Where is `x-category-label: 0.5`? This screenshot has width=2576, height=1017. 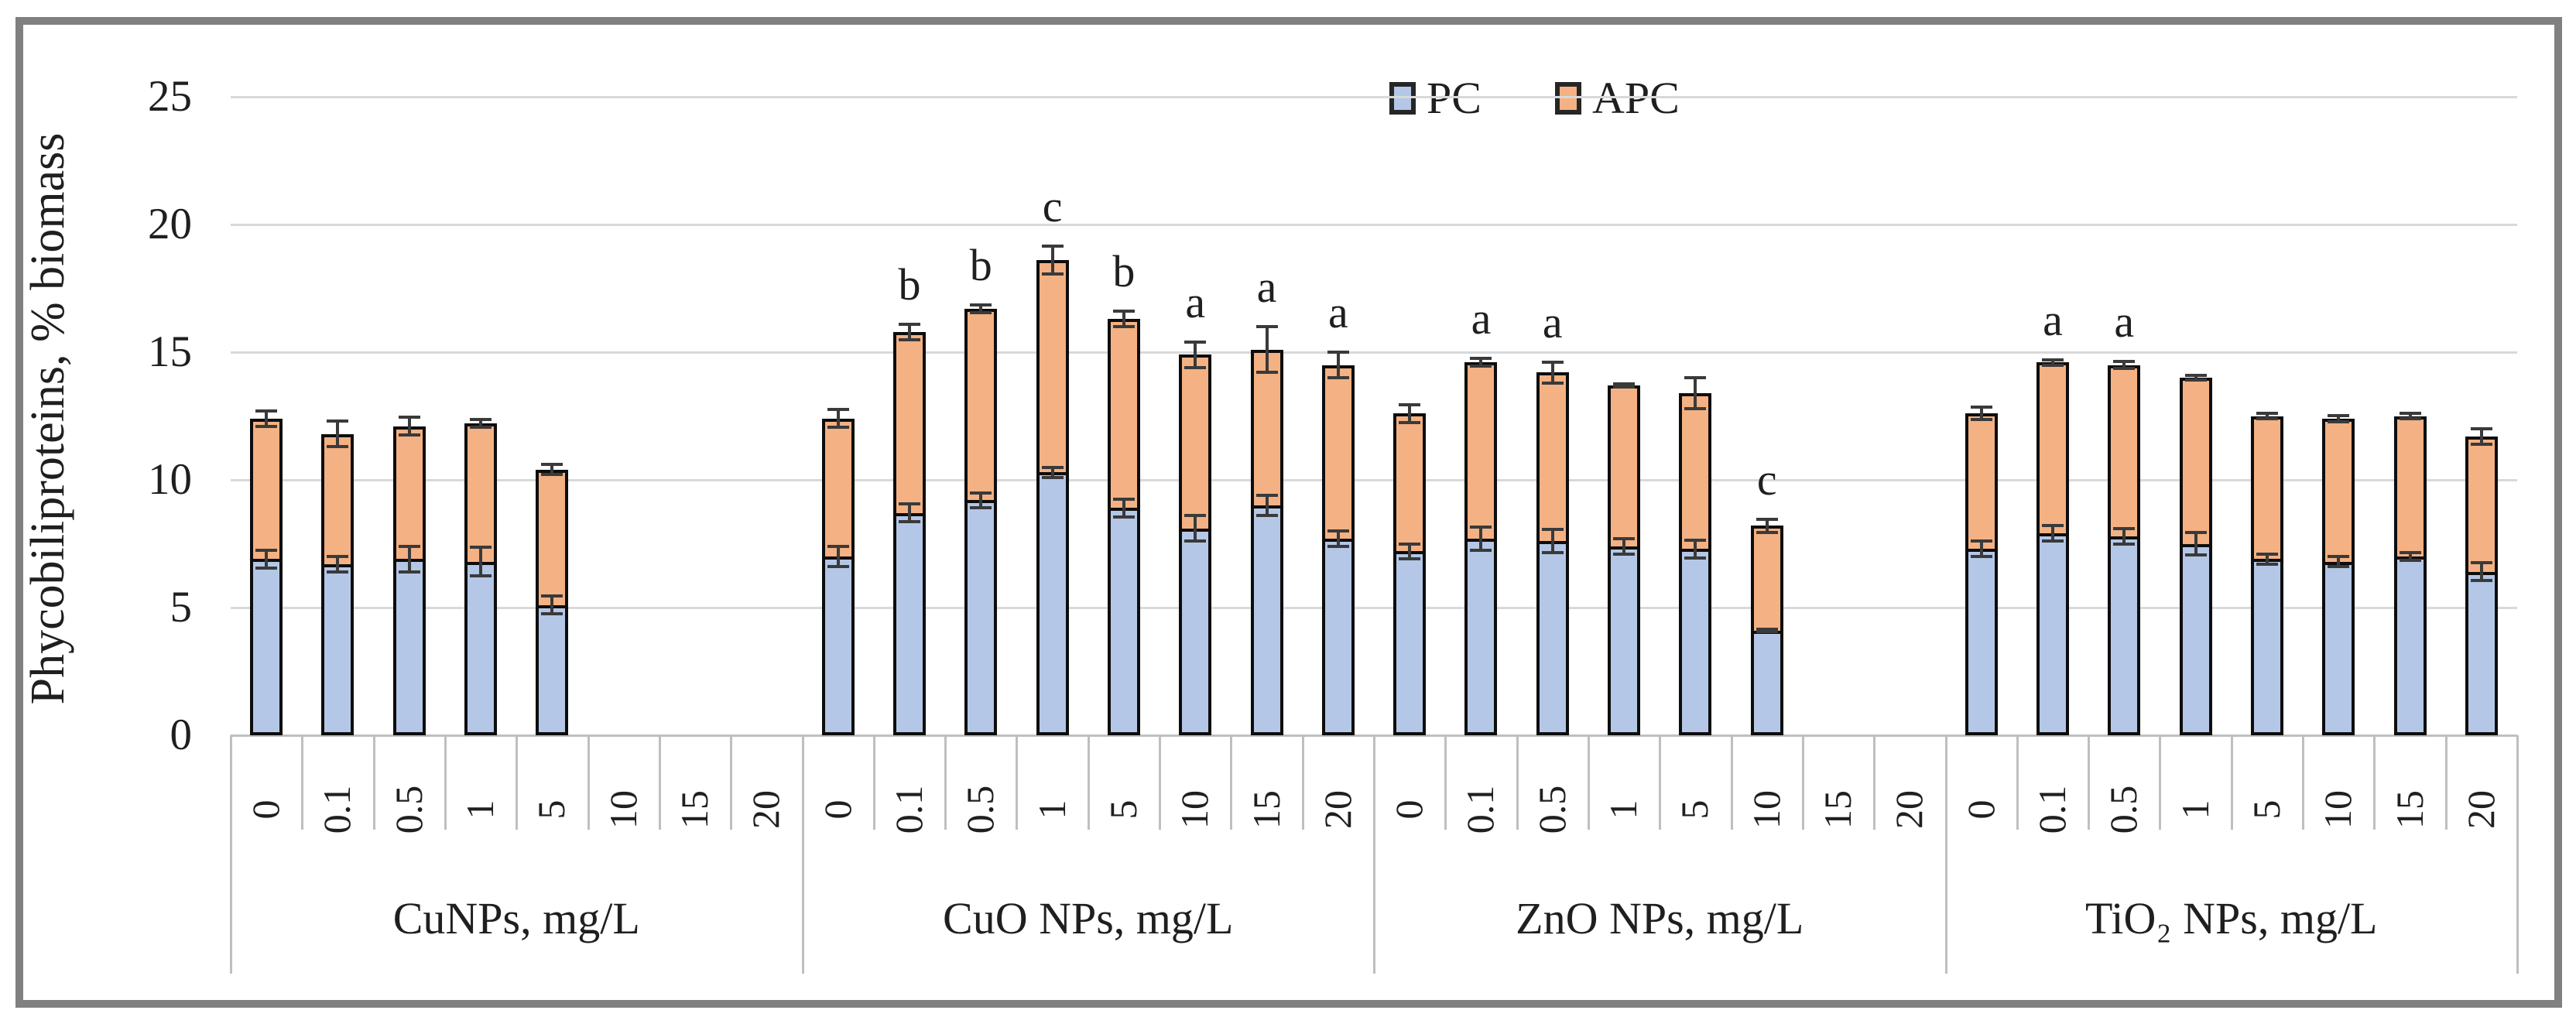
x-category-label: 0.5 is located at coordinates (1552, 809).